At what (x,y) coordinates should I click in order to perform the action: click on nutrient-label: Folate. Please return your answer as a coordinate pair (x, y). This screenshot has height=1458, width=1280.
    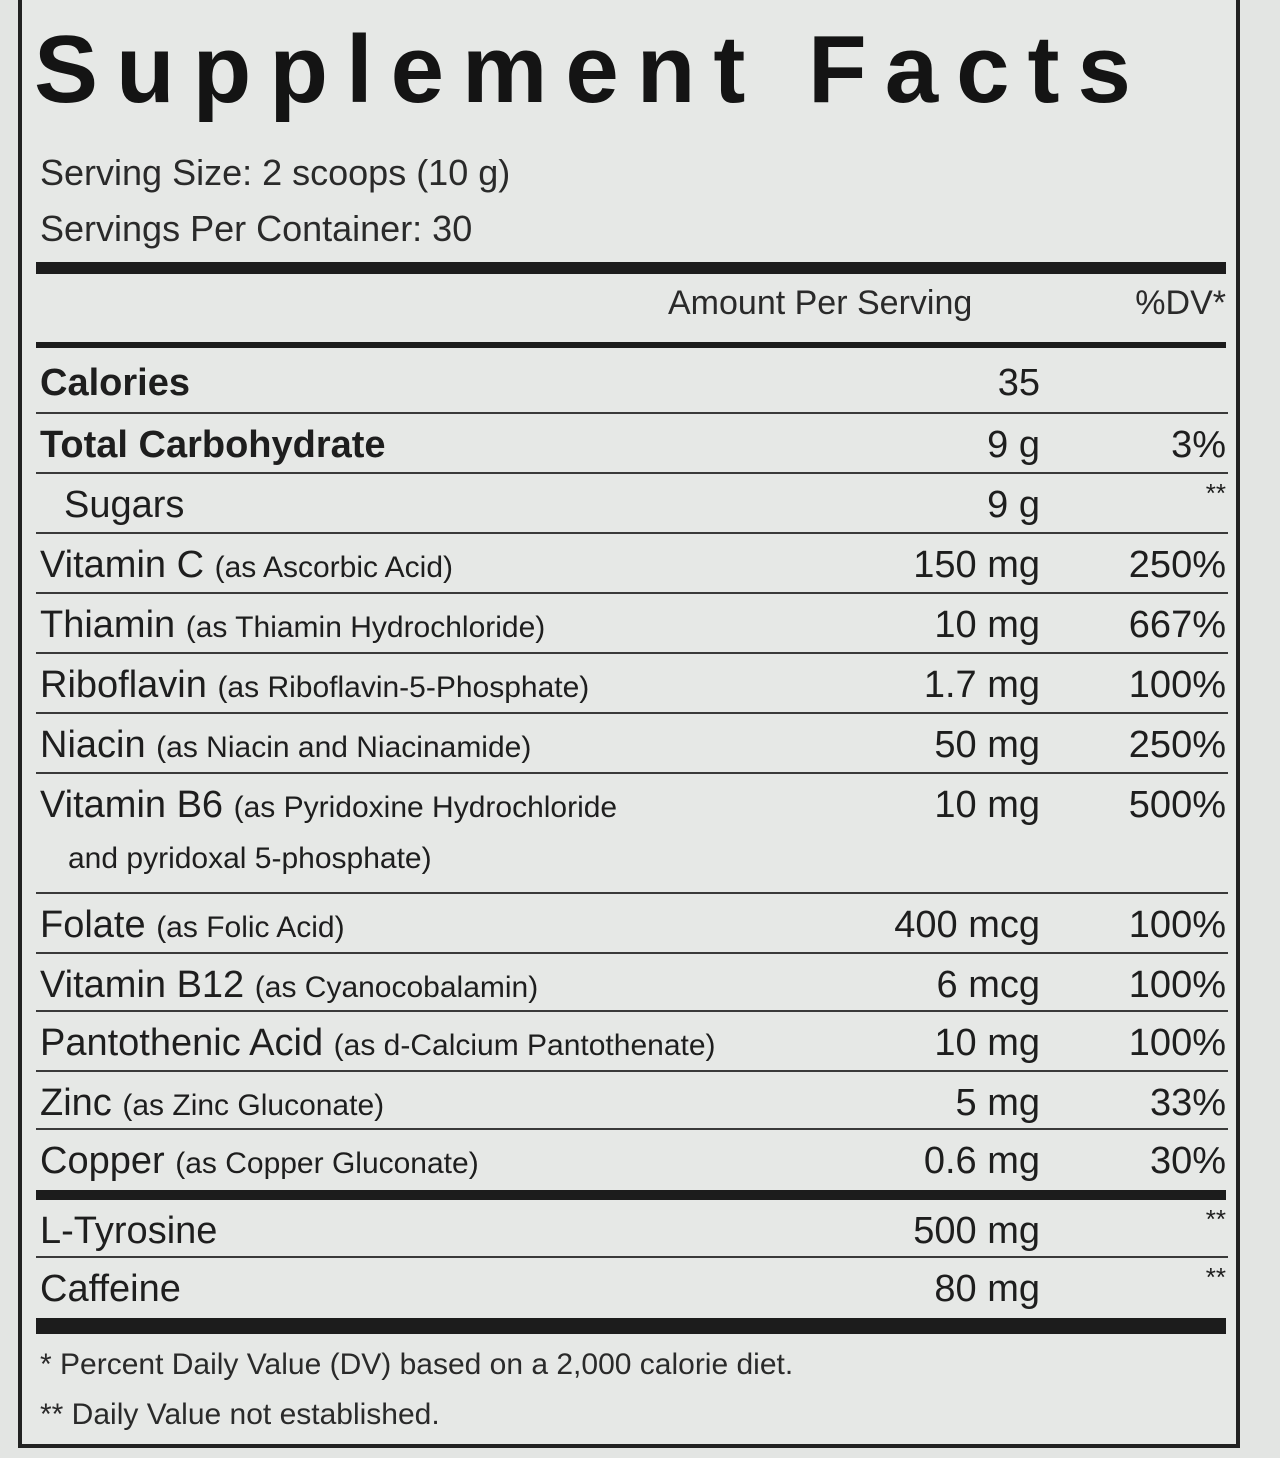
    Looking at the image, I should click on (93, 925).